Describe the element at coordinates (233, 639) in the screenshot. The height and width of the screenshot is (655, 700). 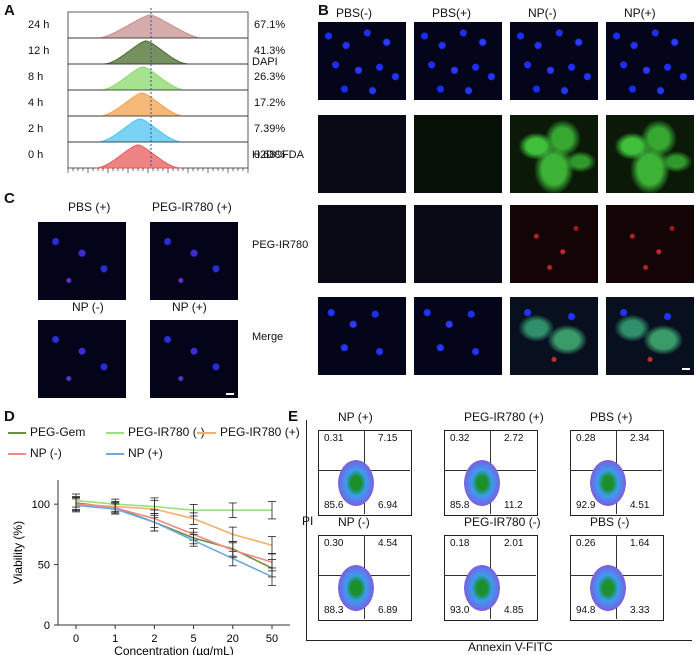
I see `x-tick-label: 20` at that location.